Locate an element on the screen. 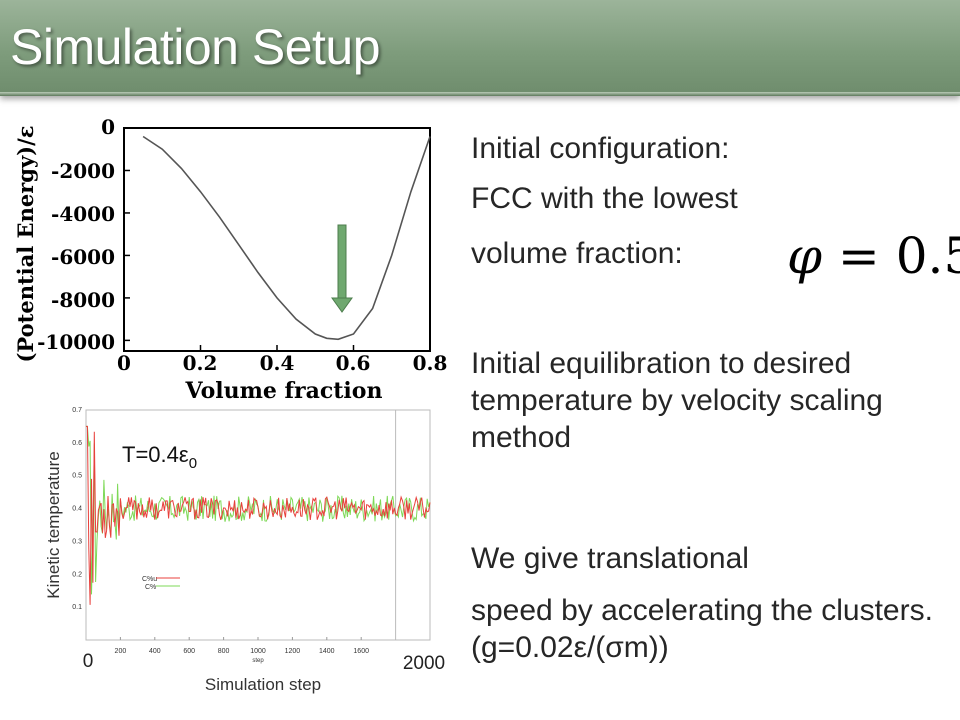 The image size is (960, 720). kinetic-ytick-6: 0.1 is located at coordinates (77, 607).